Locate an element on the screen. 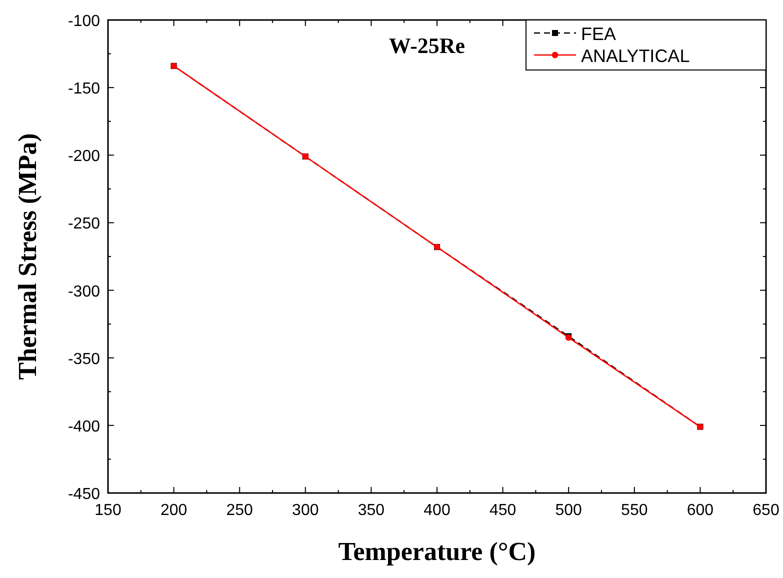 Image resolution: width=783 pixels, height=578 pixels. y-tick-label: -200 is located at coordinates (84, 157).